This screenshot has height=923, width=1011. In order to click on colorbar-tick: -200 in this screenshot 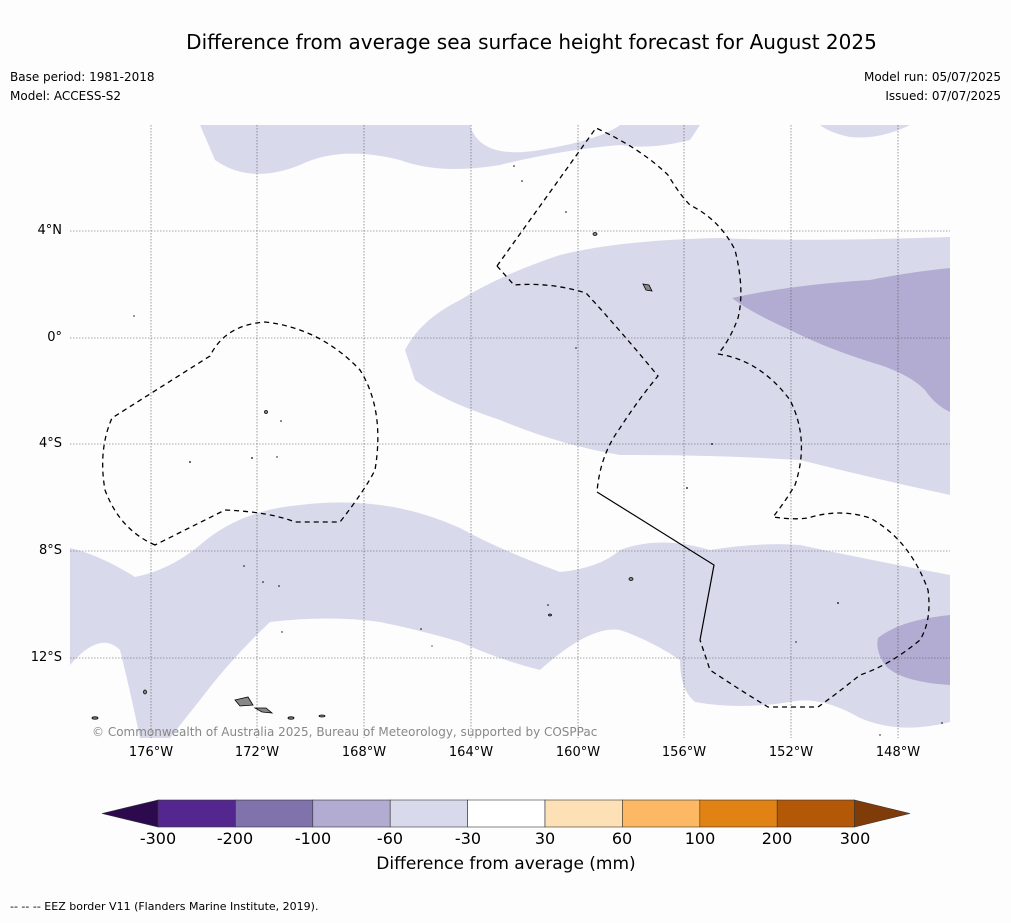, I will do `click(235, 838)`.